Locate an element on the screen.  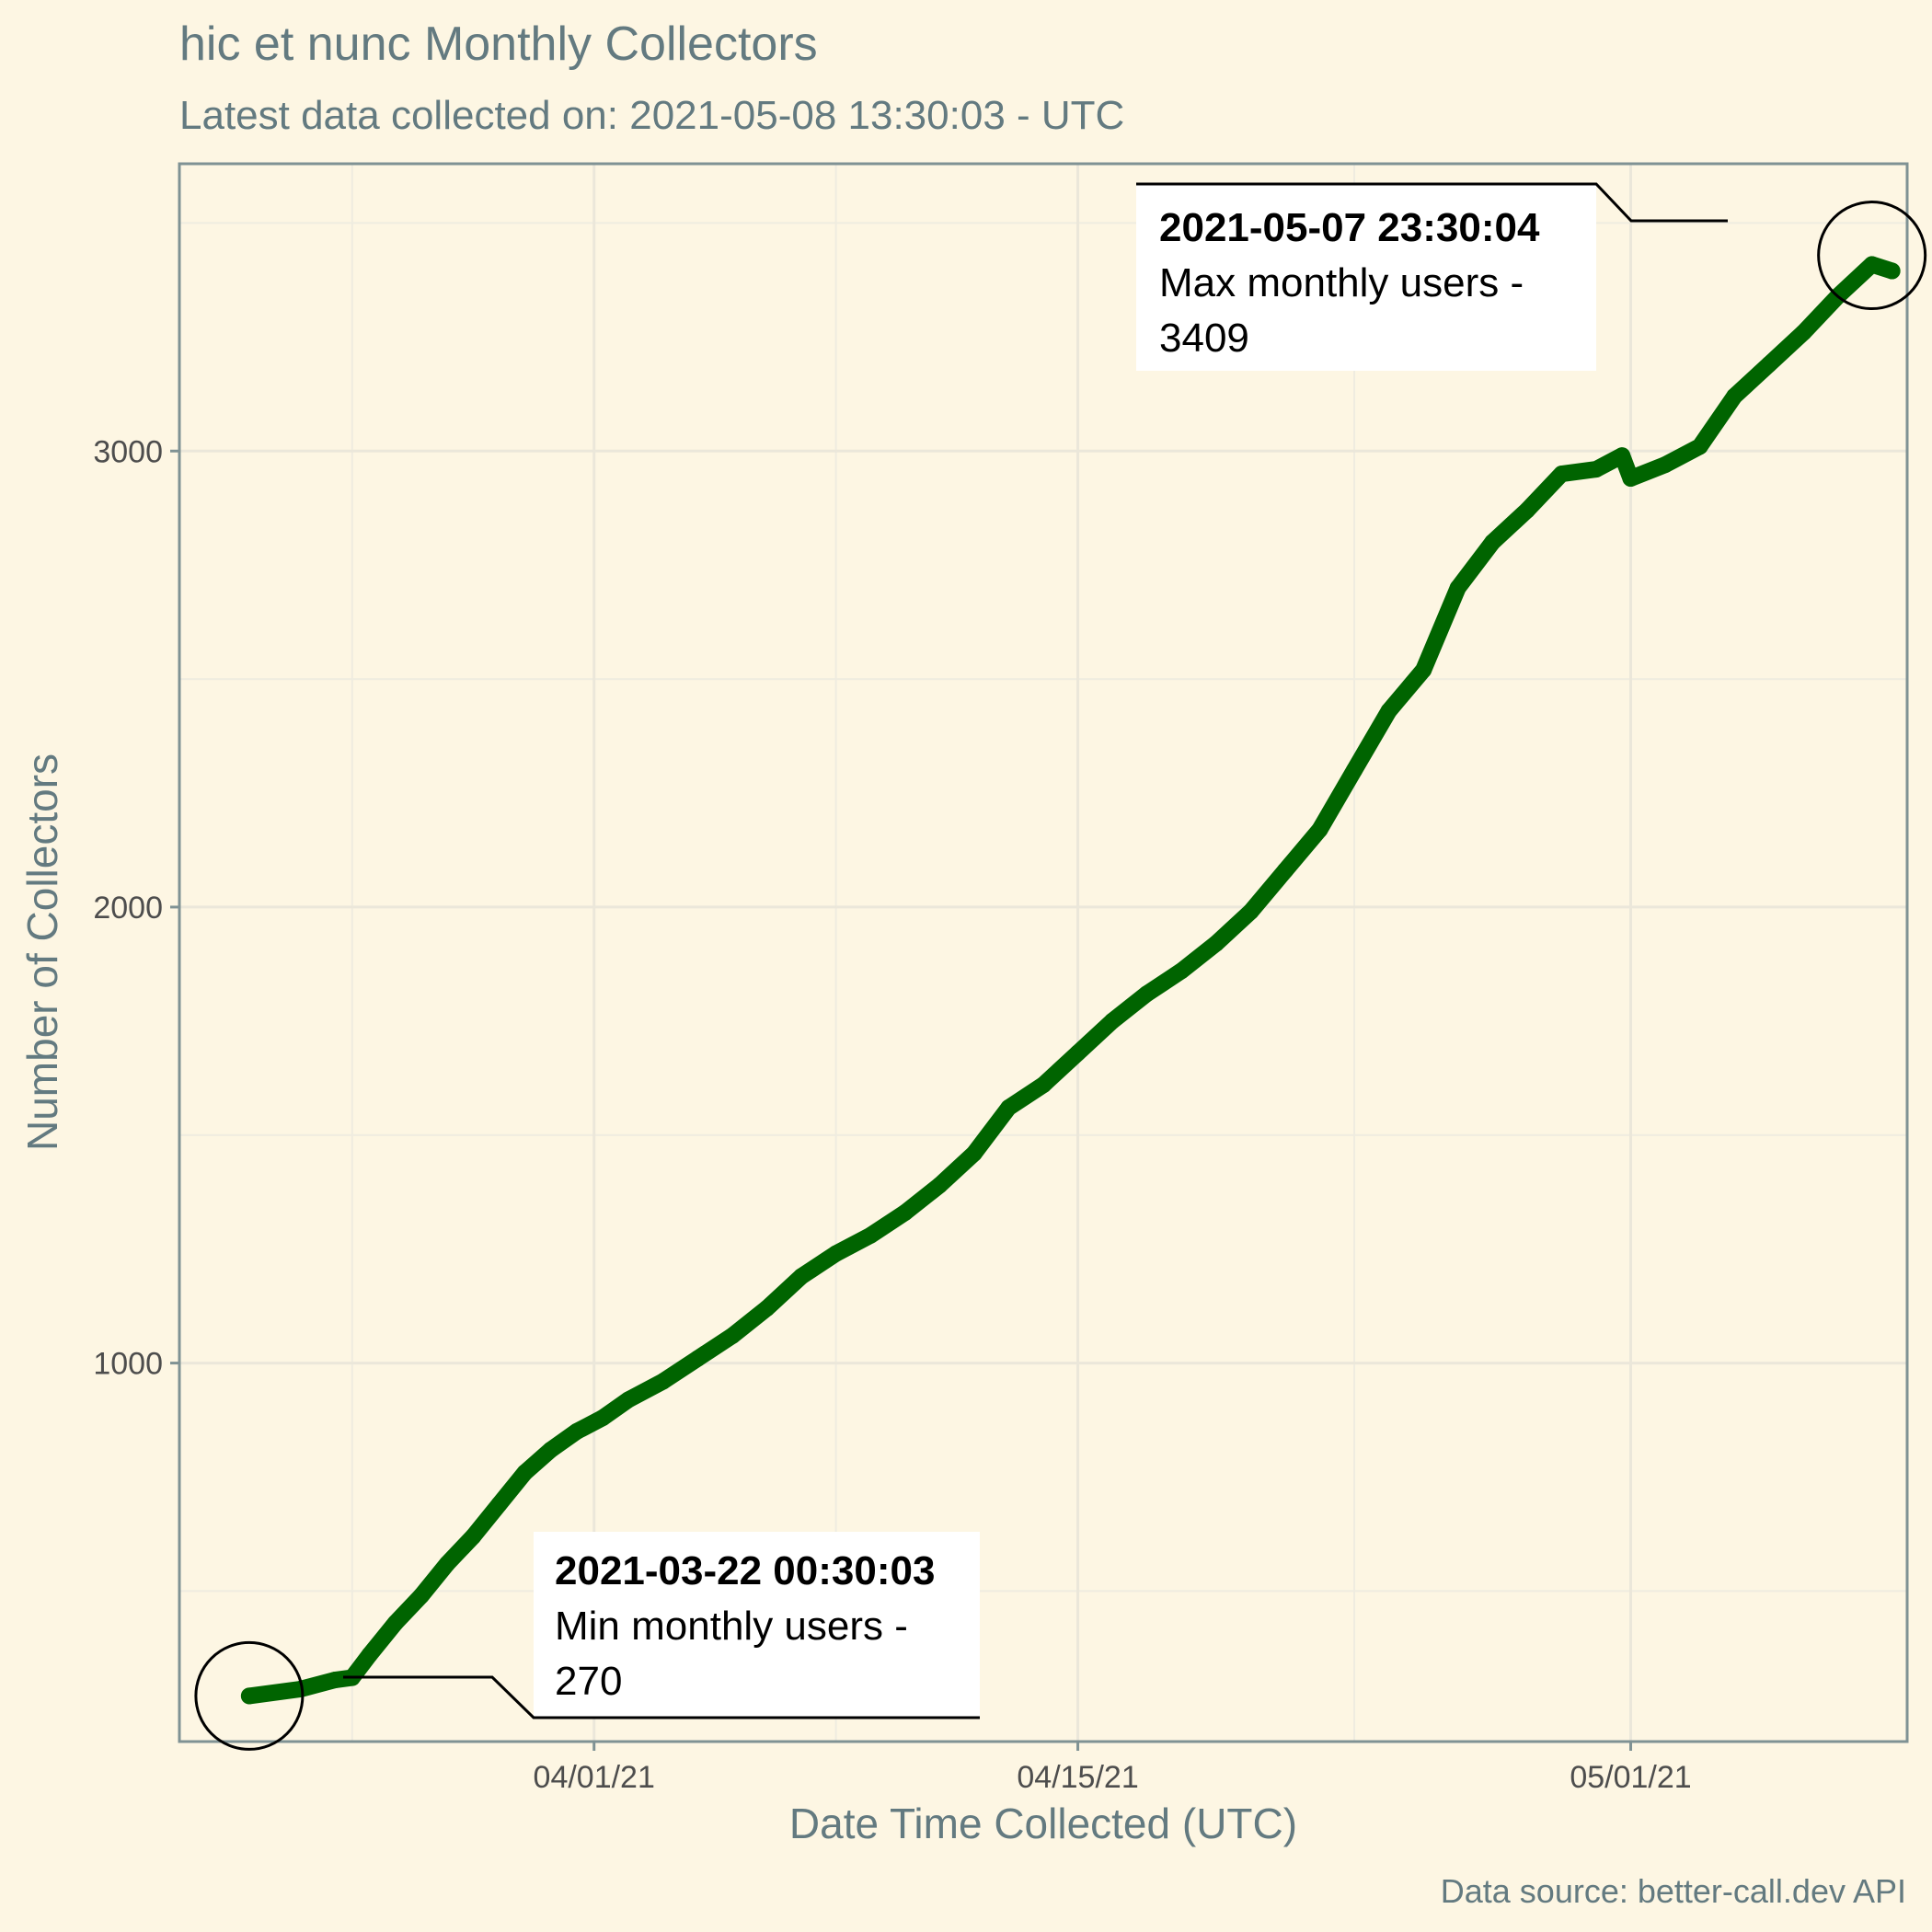
y-tick-label: 1000 is located at coordinates (128, 1364).